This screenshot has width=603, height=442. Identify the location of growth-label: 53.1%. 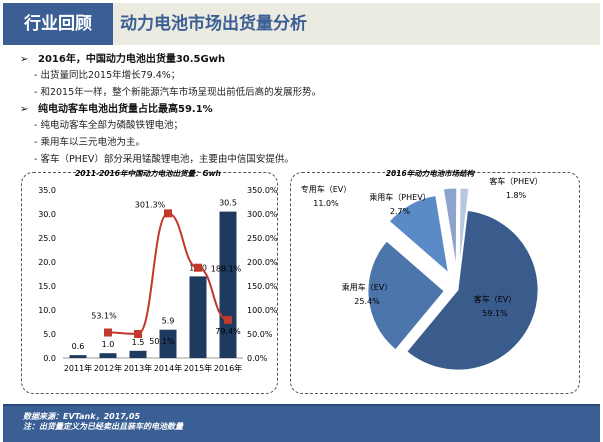
(104, 316).